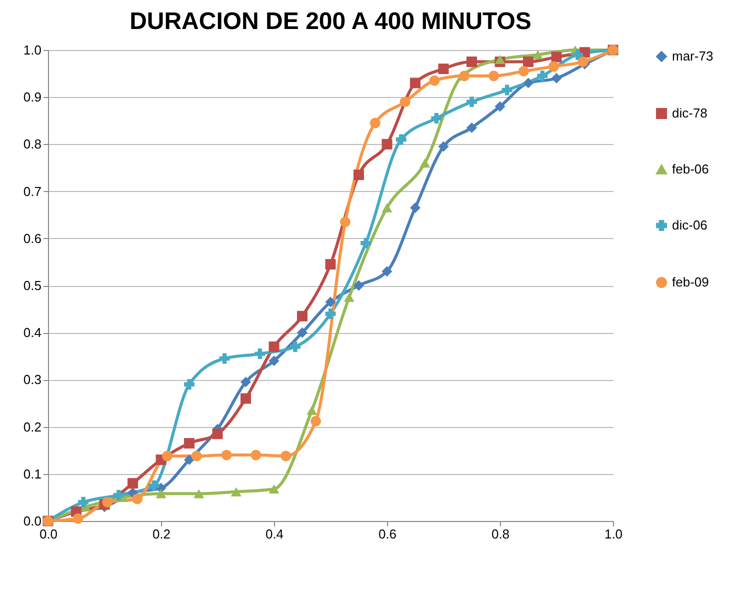  What do you see at coordinates (32, 50) in the screenshot?
I see `y-tick-label: 1.0` at bounding box center [32, 50].